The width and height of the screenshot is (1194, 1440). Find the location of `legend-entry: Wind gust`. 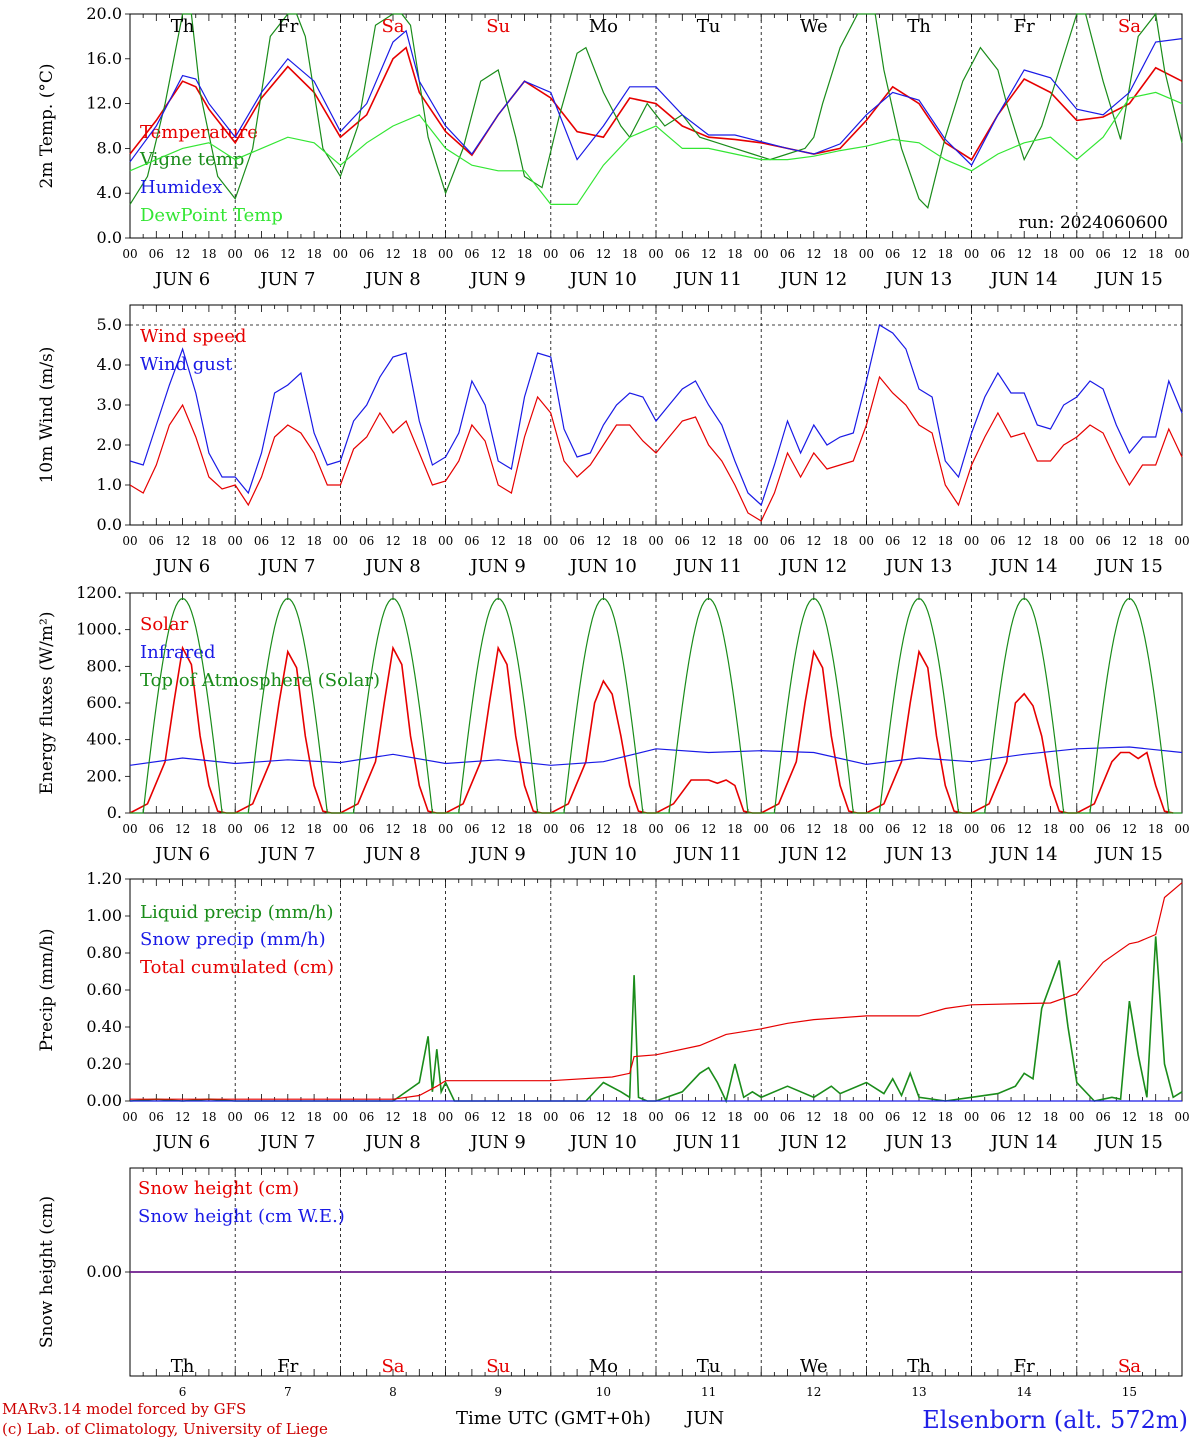

legend-entry: Wind gust is located at coordinates (186, 364).